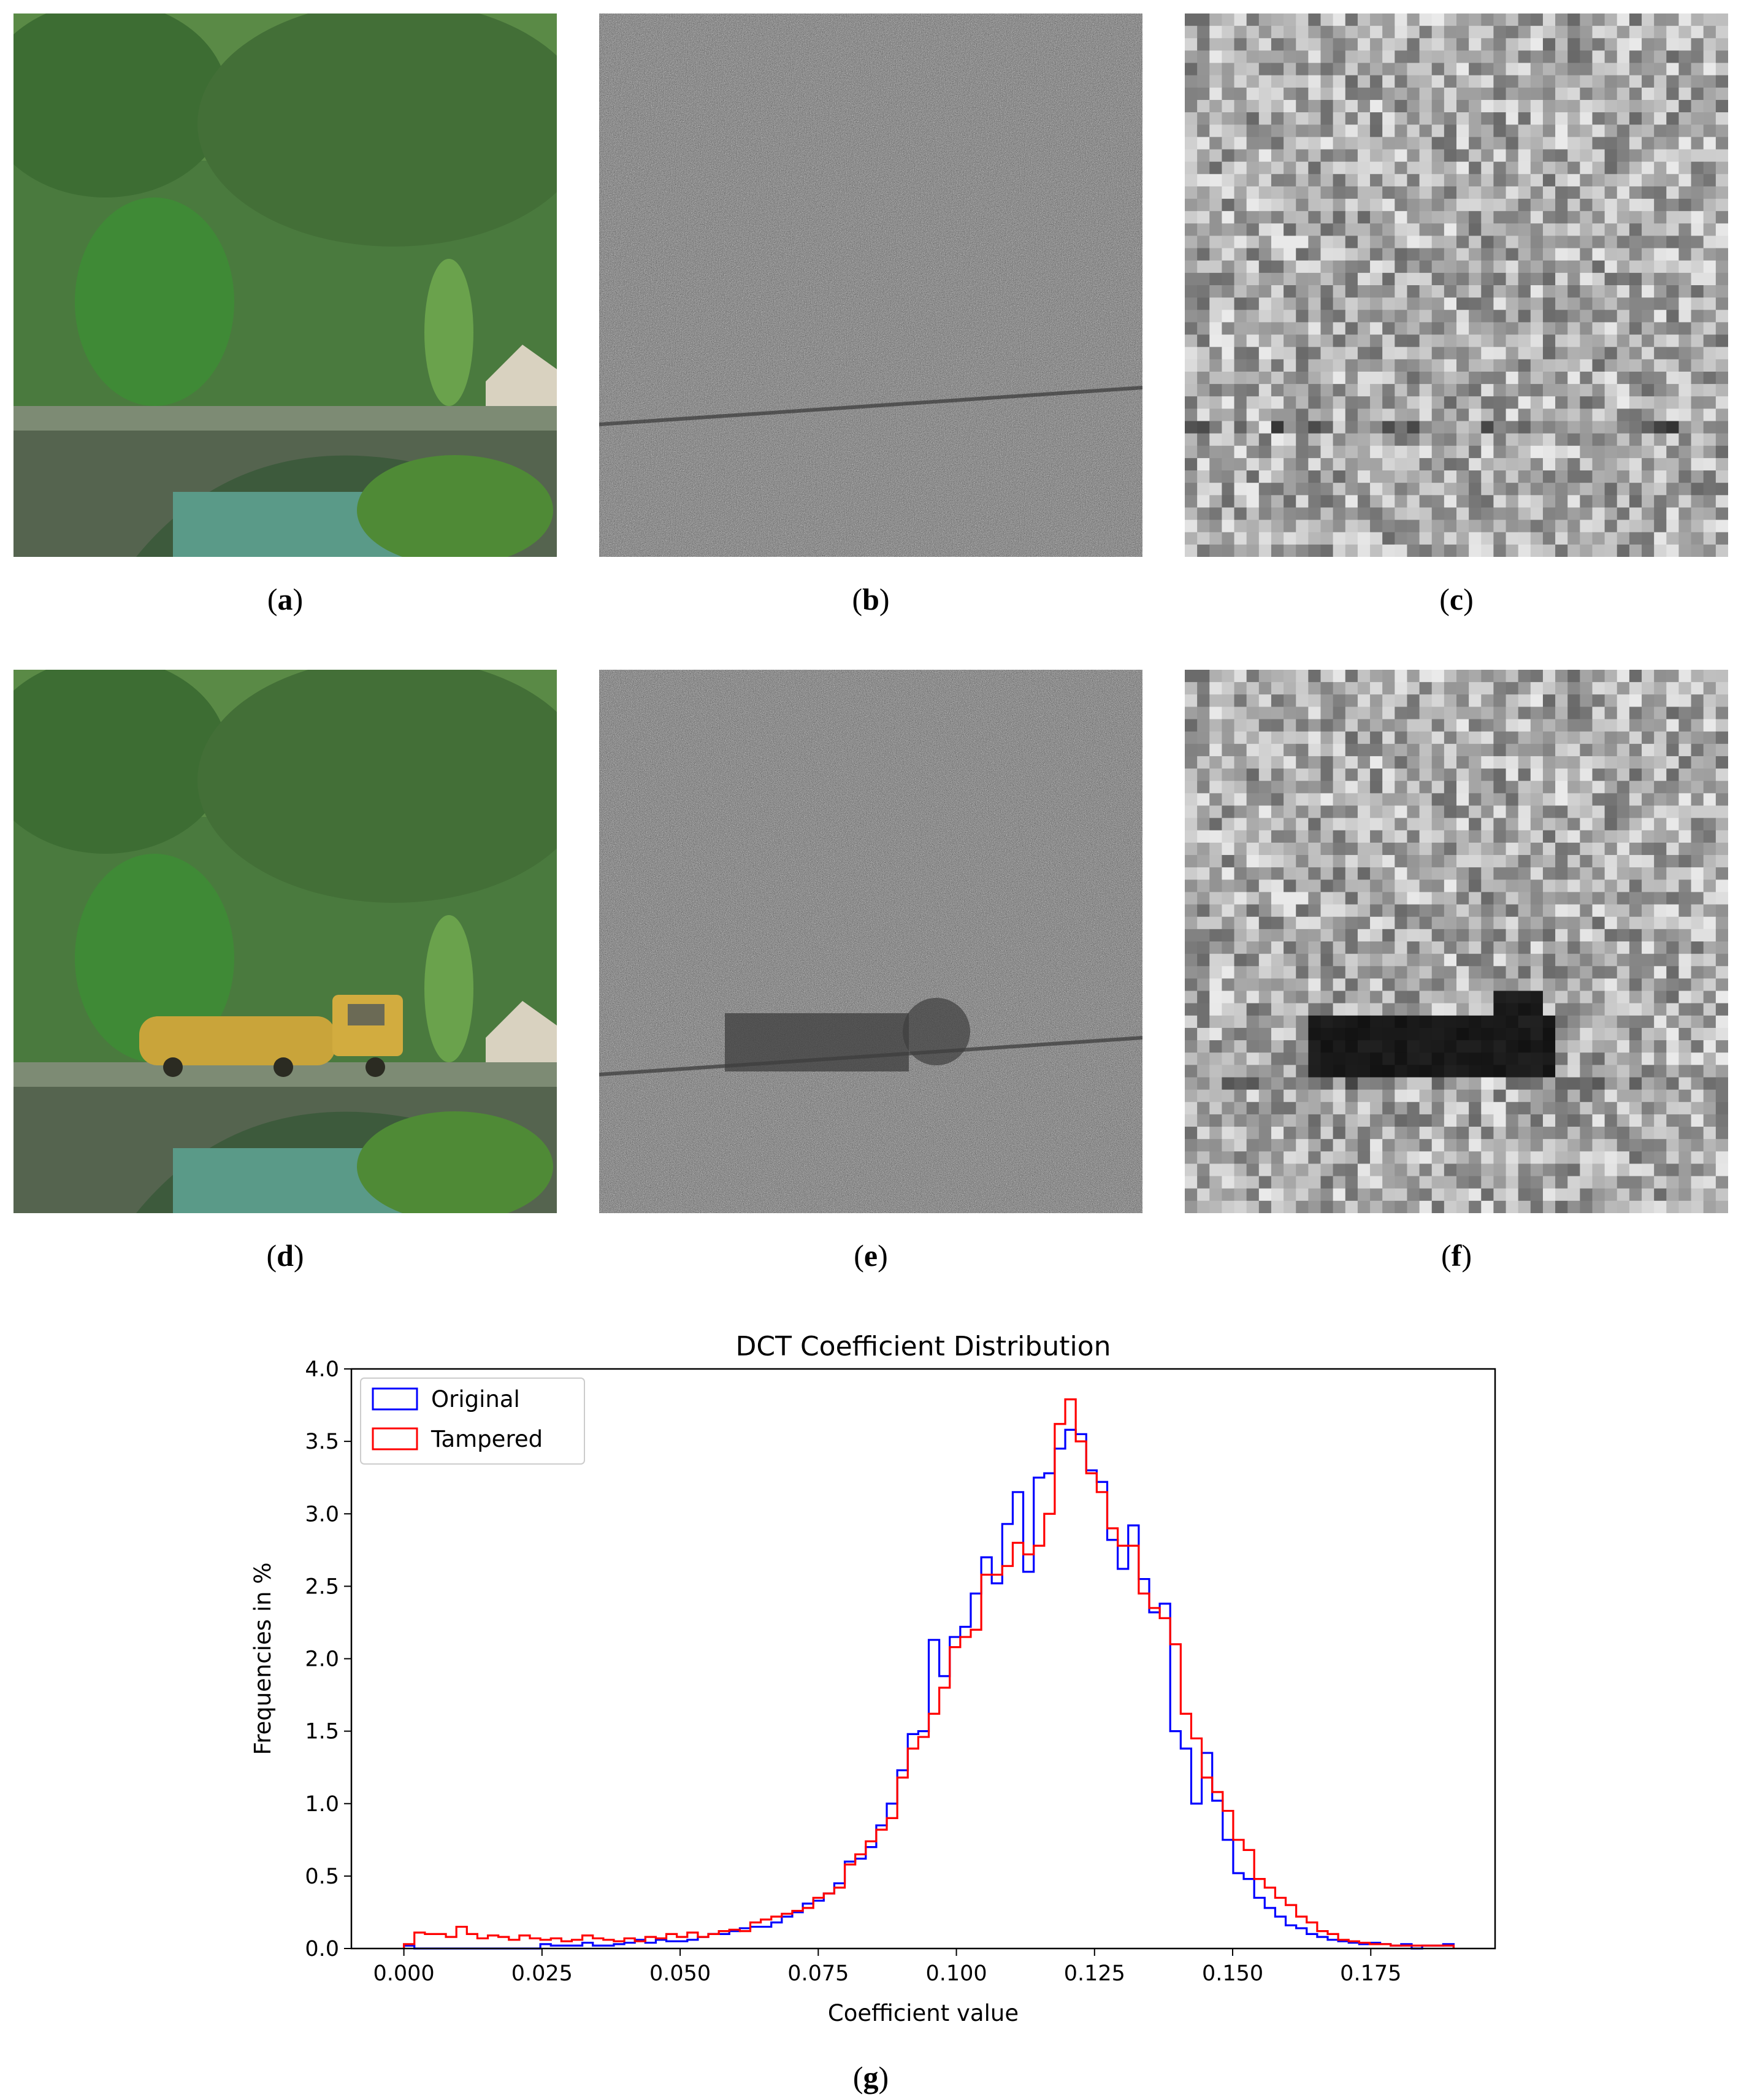  I want to click on panel-c-block-map, so click(1456, 285).